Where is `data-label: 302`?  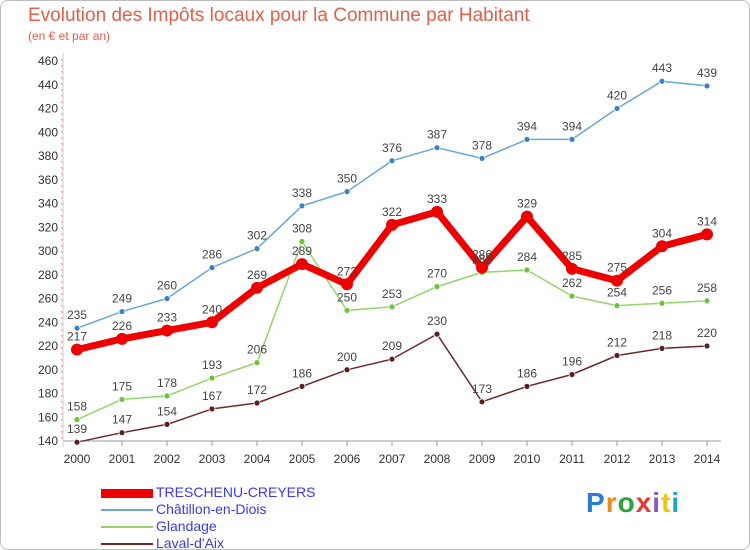
data-label: 302 is located at coordinates (257, 236).